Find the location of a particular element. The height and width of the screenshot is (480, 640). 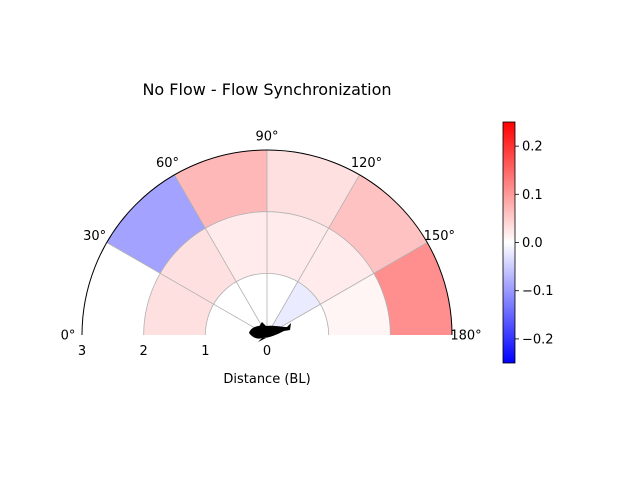

colorbar-tick-label: 0.0 is located at coordinates (532, 243).